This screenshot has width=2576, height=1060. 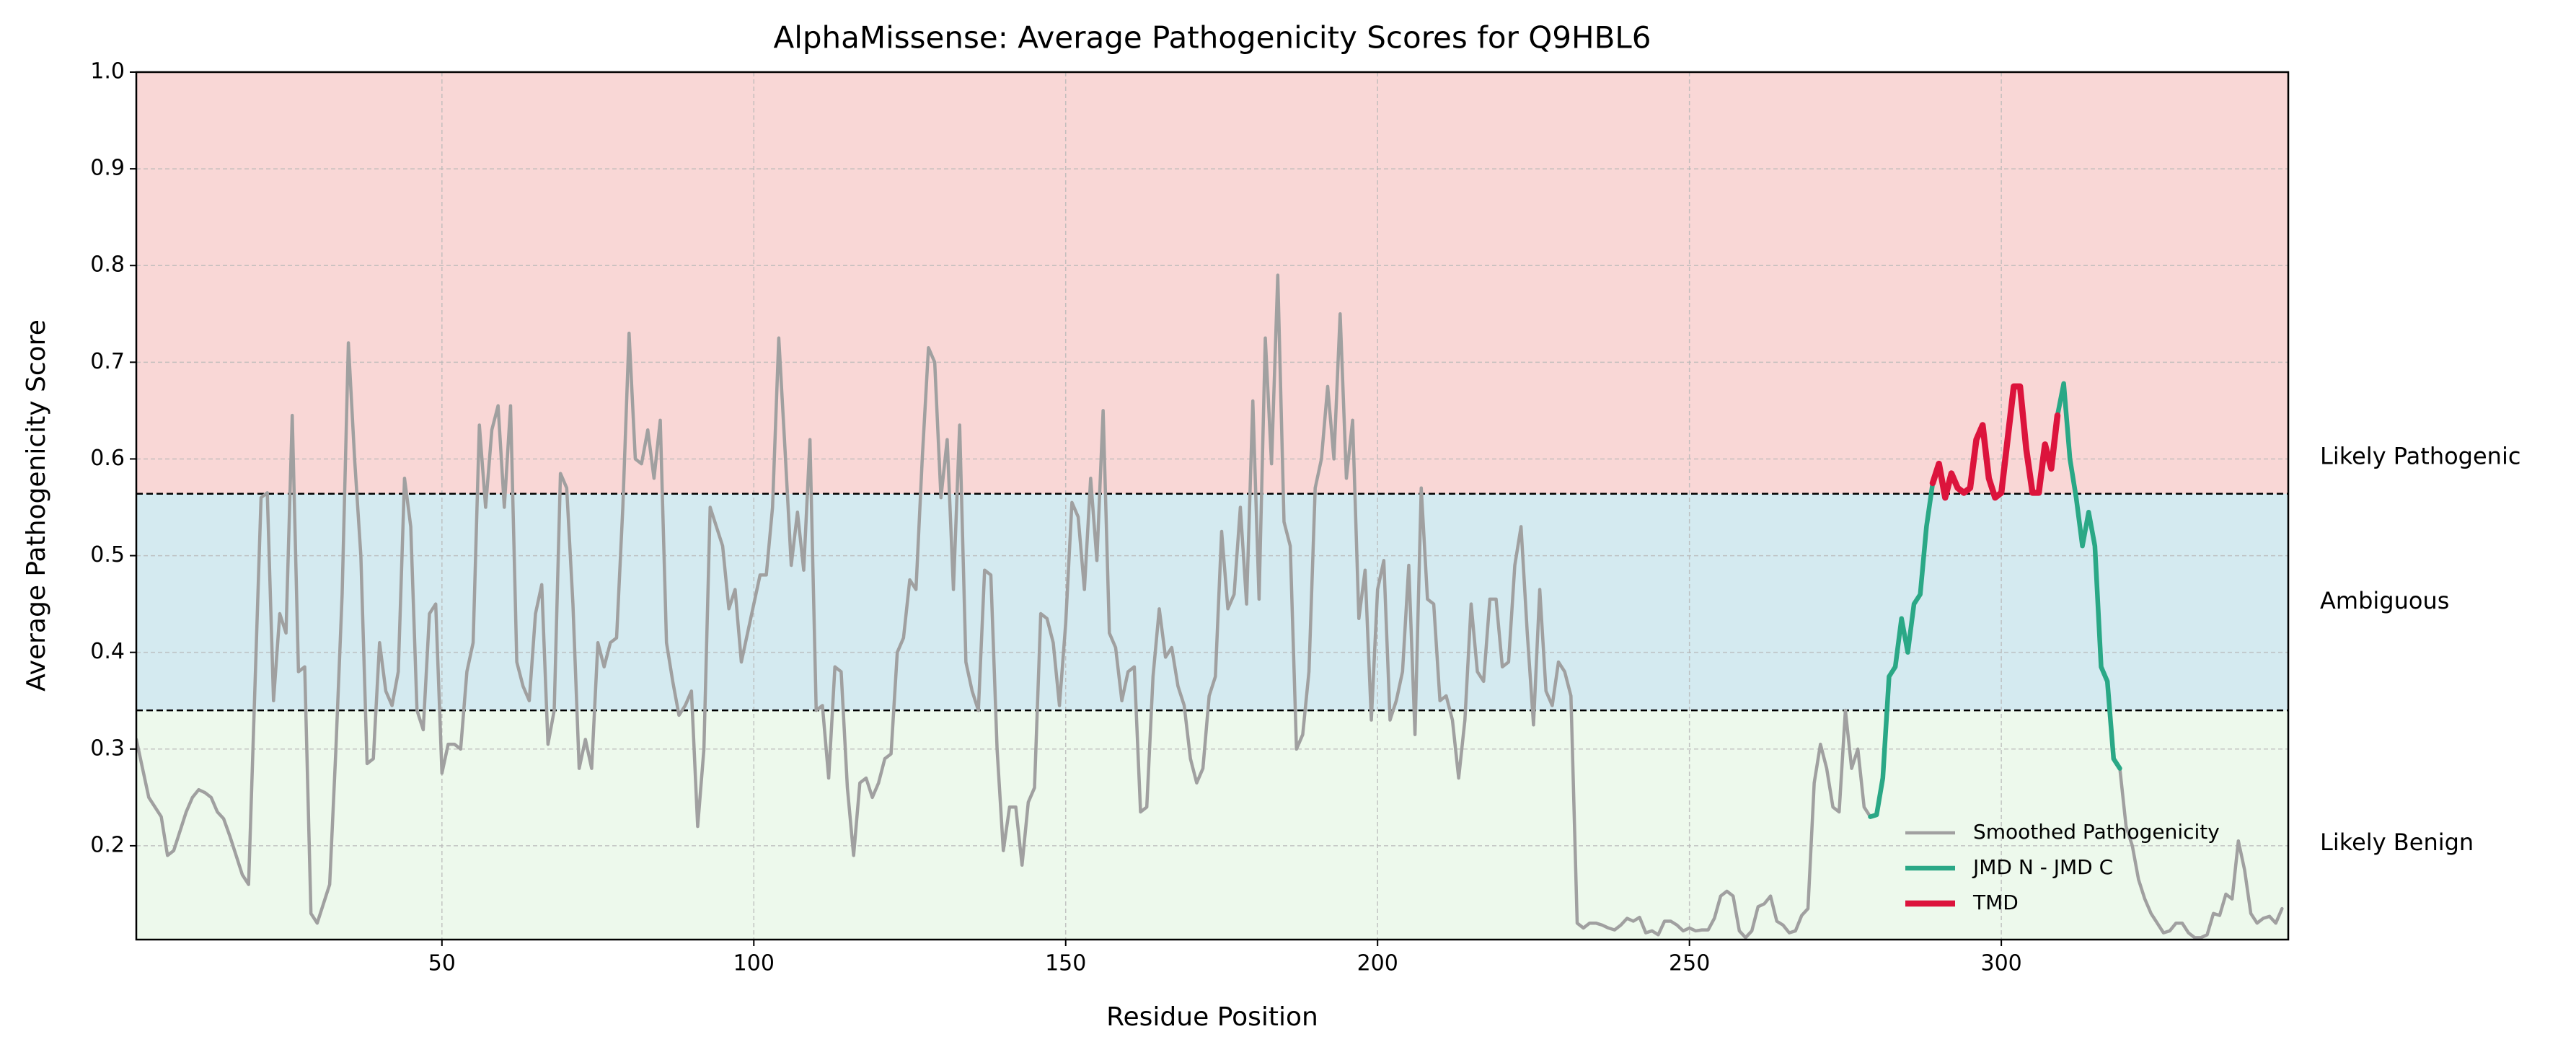 I want to click on y-tick-label: 1.0, so click(x=107, y=71).